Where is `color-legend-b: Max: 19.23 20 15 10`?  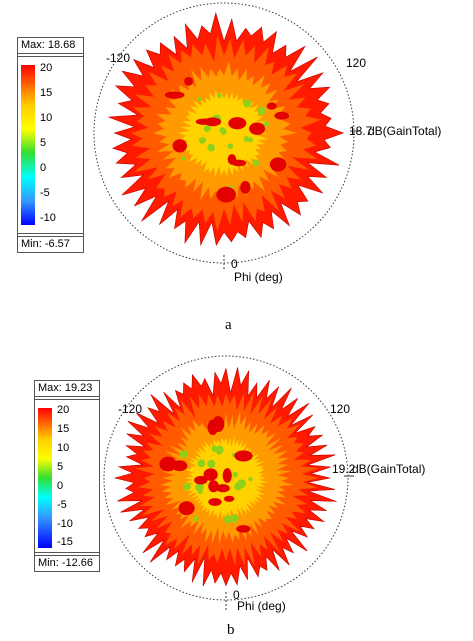
color-legend-b: Max: 19.23 20 15 10 is located at coordinates (67, 476).